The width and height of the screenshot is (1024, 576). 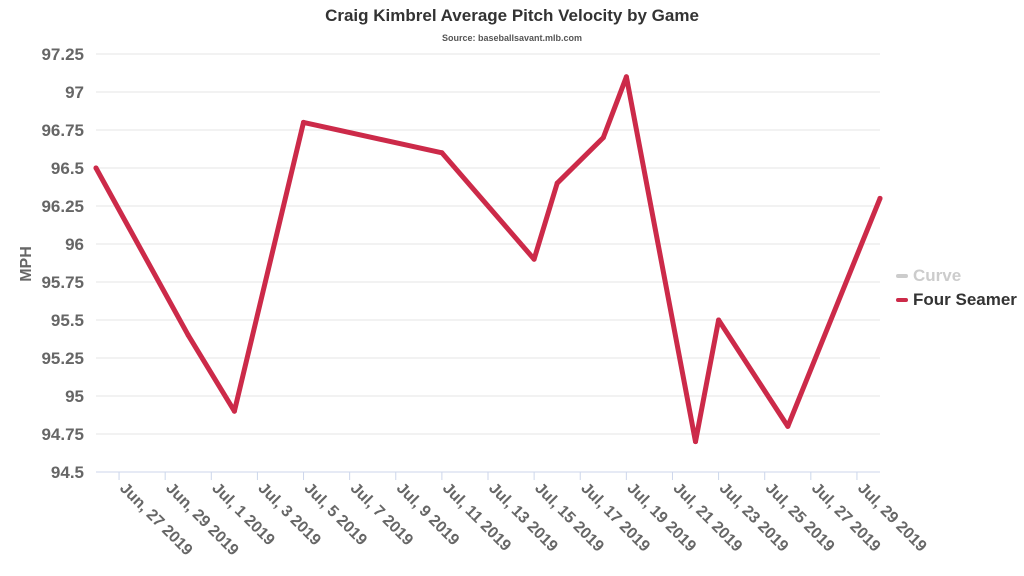 I want to click on y-tick-label: 96.25, so click(x=62, y=206).